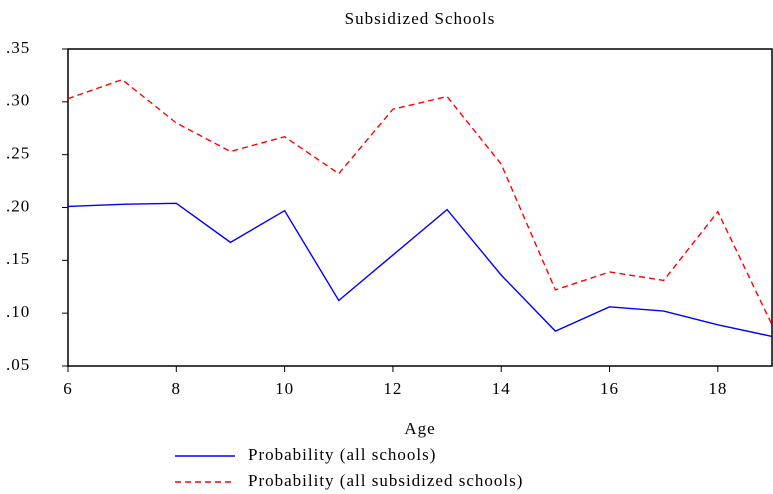 This screenshot has height=494, width=773. I want to click on y-tick-label: .20, so click(18, 205).